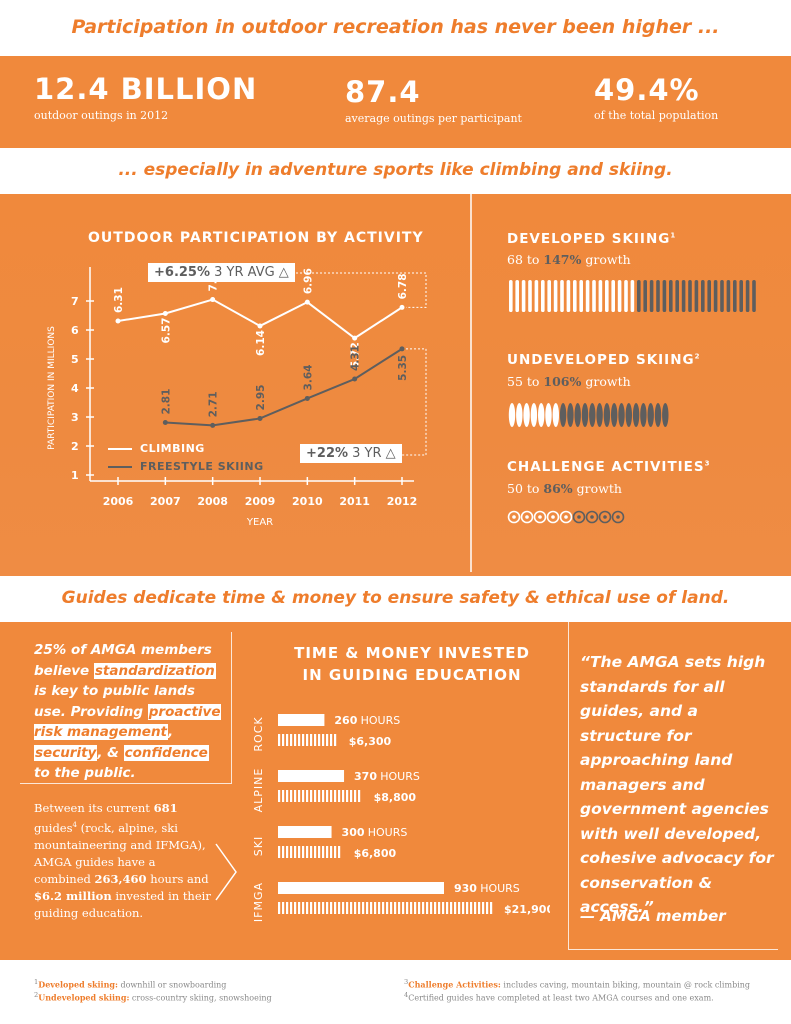 The height and width of the screenshot is (1024, 791). Describe the element at coordinates (569, 259) in the screenshot. I see `developed-skiing-growth: 68 to 147% growth` at that location.